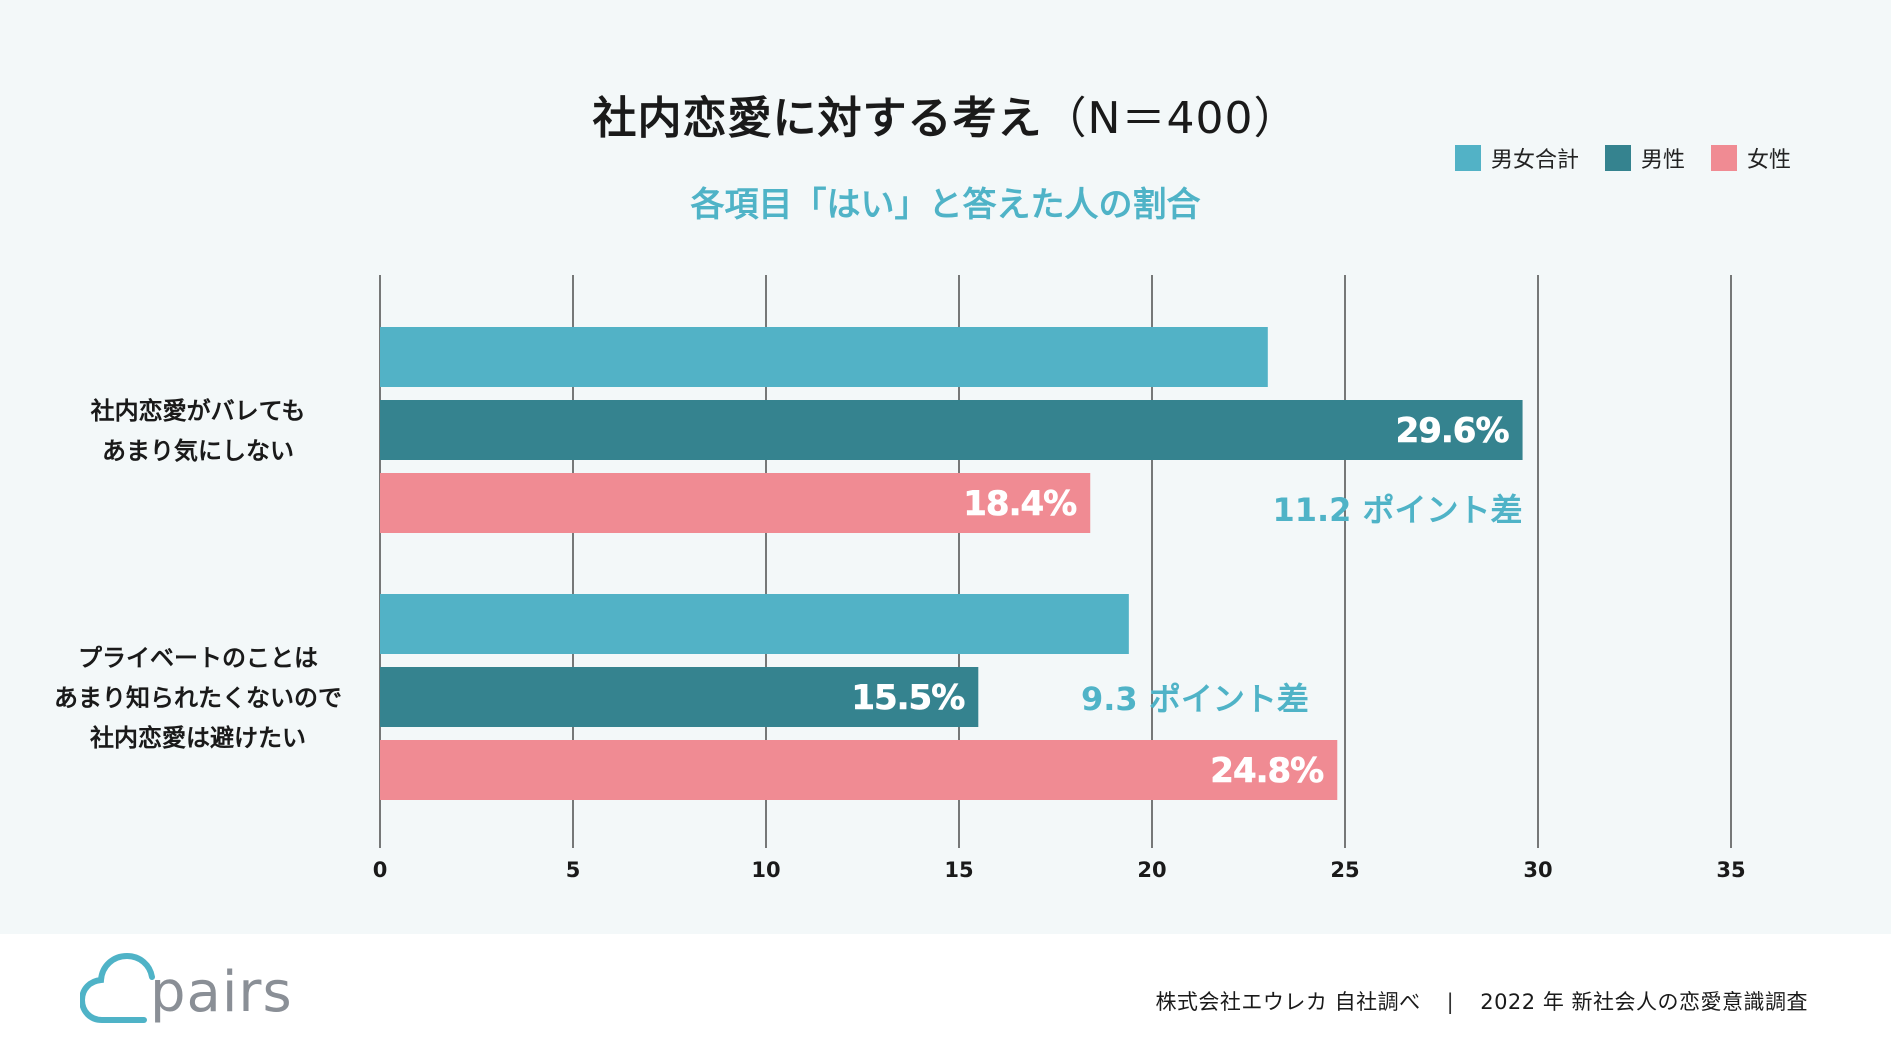 This screenshot has width=1891, height=1064. I want to click on point-diff-annotation-1: 9.3 ポイント差, so click(1195, 699).